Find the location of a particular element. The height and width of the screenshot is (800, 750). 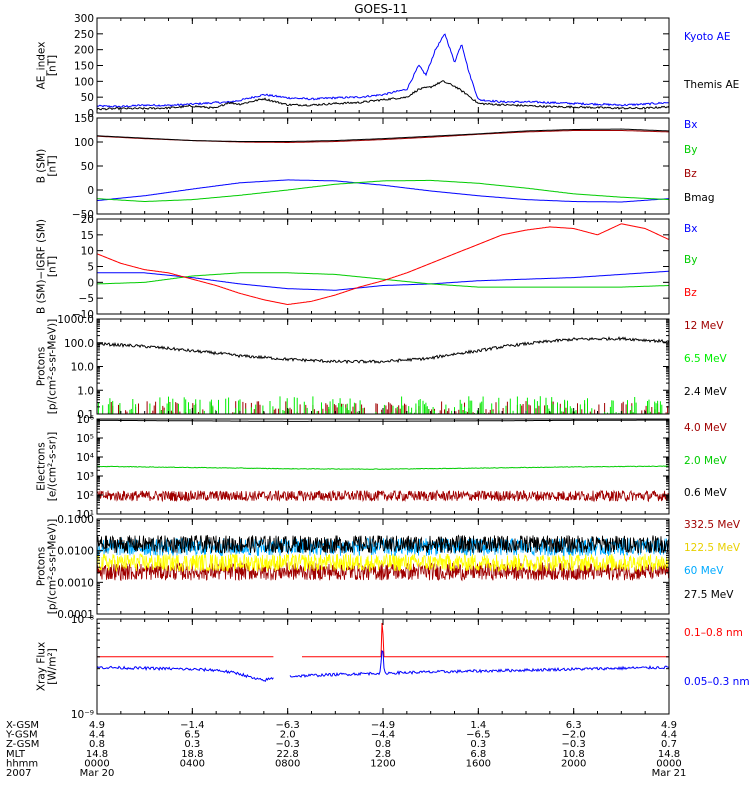

y-tick-label: 20 is located at coordinates (87, 220).